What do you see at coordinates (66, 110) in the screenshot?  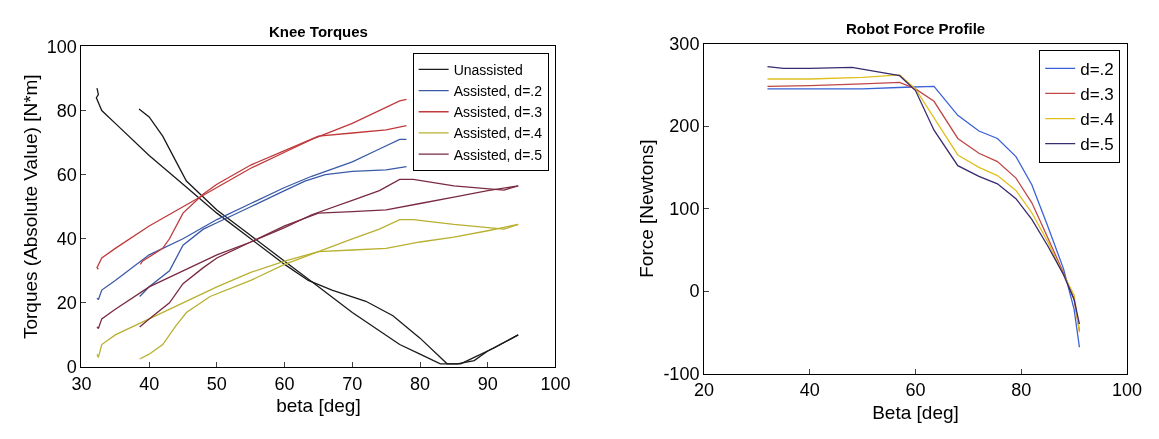 I see `y-tick-label: 80` at bounding box center [66, 110].